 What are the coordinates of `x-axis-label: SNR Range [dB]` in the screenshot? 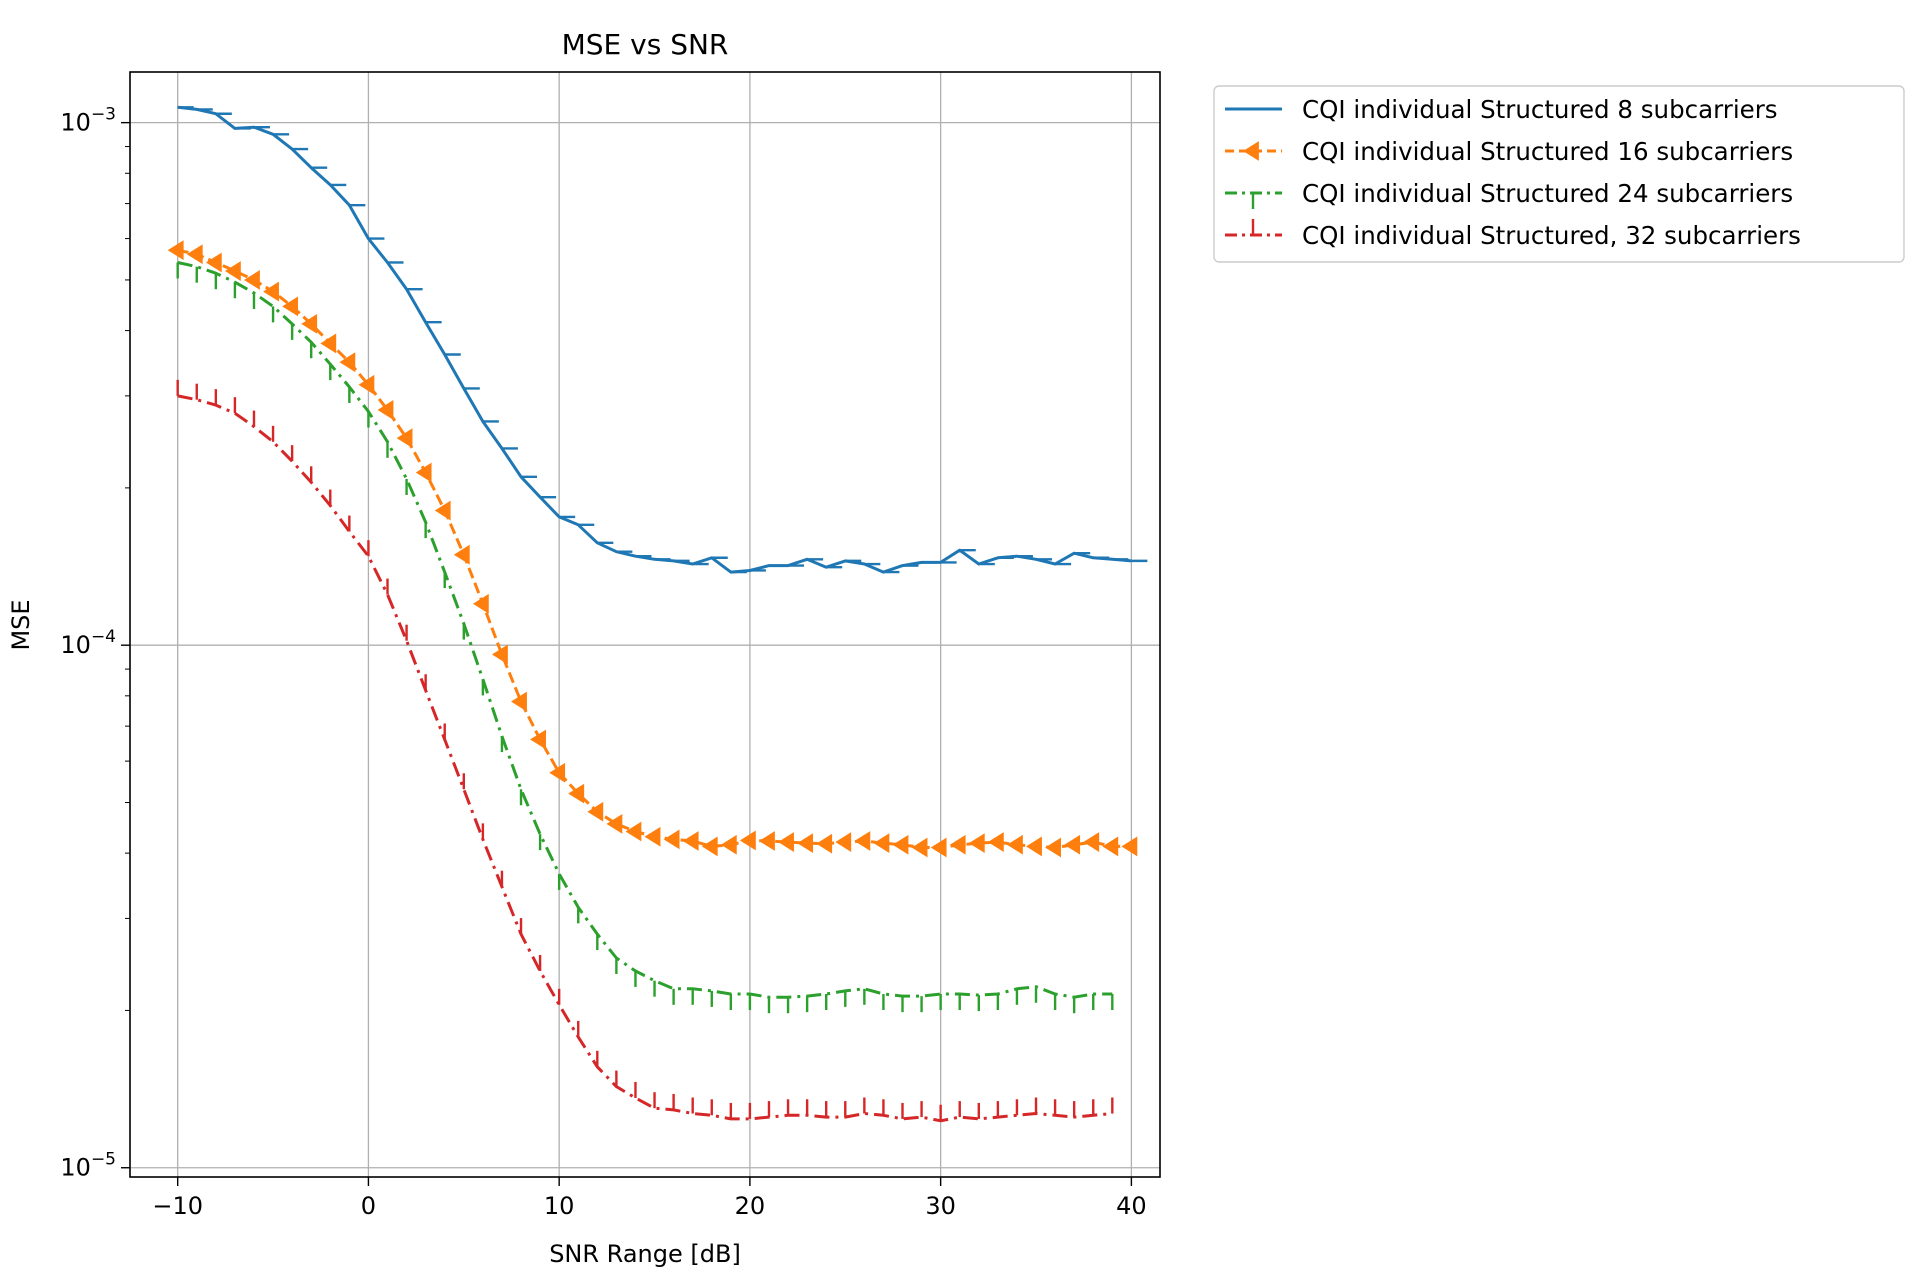 It's located at (645, 1254).